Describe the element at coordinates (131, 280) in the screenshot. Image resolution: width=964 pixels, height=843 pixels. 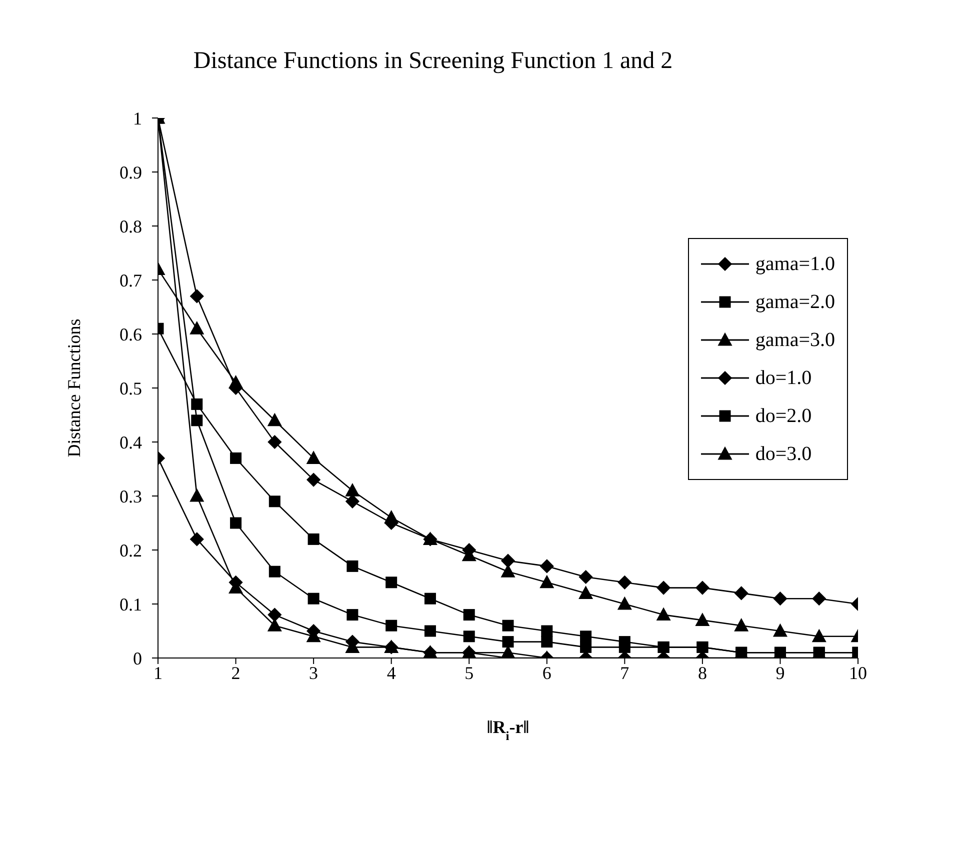
I see `y-tick-label: 0.7` at that location.